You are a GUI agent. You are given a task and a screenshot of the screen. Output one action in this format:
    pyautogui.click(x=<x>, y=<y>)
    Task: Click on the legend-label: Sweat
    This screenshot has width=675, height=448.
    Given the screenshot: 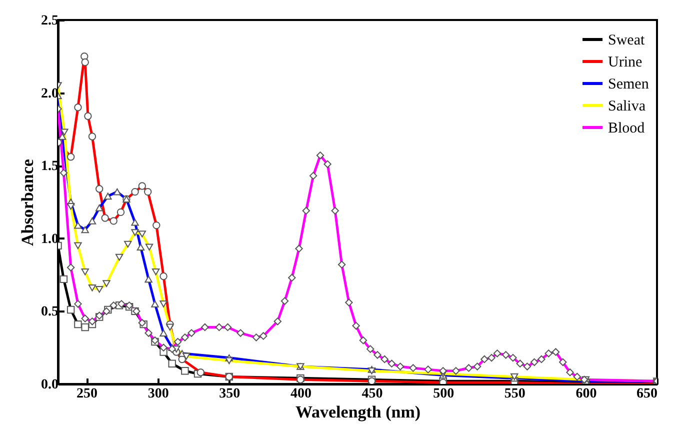 What is the action you would take?
    pyautogui.click(x=627, y=40)
    